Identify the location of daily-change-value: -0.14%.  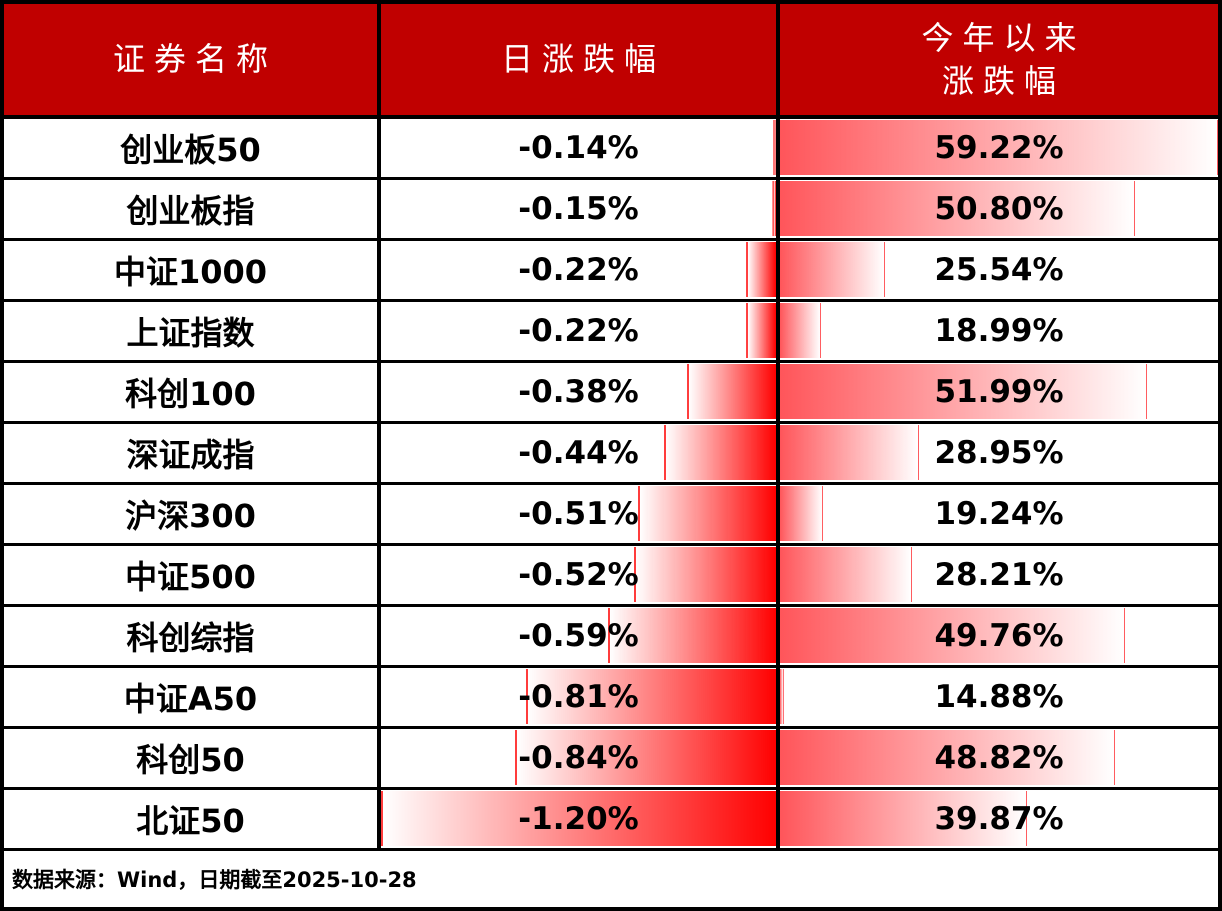
(578, 148).